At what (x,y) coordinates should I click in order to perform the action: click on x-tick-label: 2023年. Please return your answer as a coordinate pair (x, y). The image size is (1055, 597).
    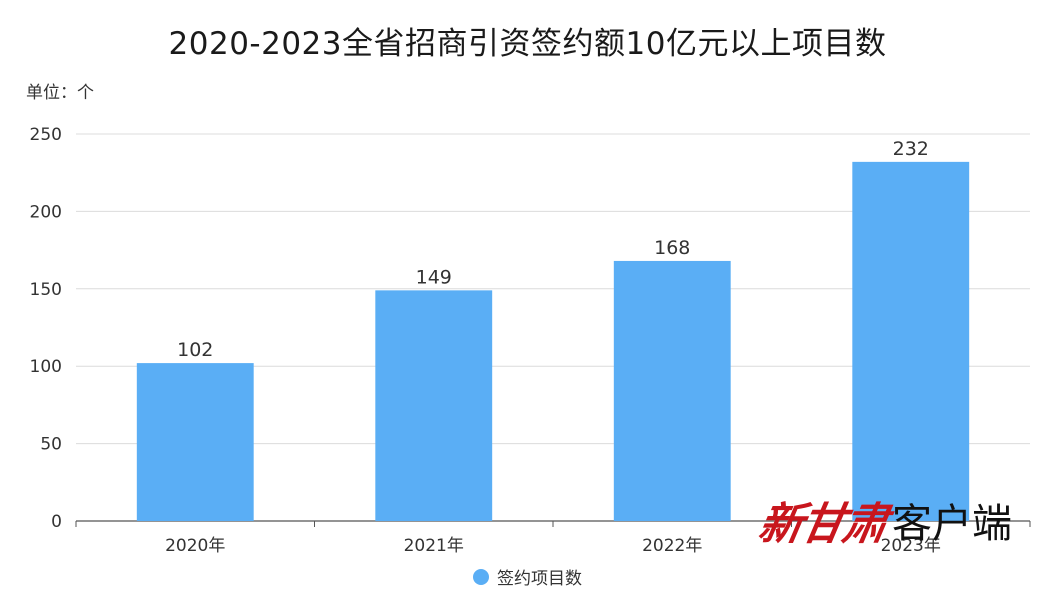
    Looking at the image, I should click on (911, 546).